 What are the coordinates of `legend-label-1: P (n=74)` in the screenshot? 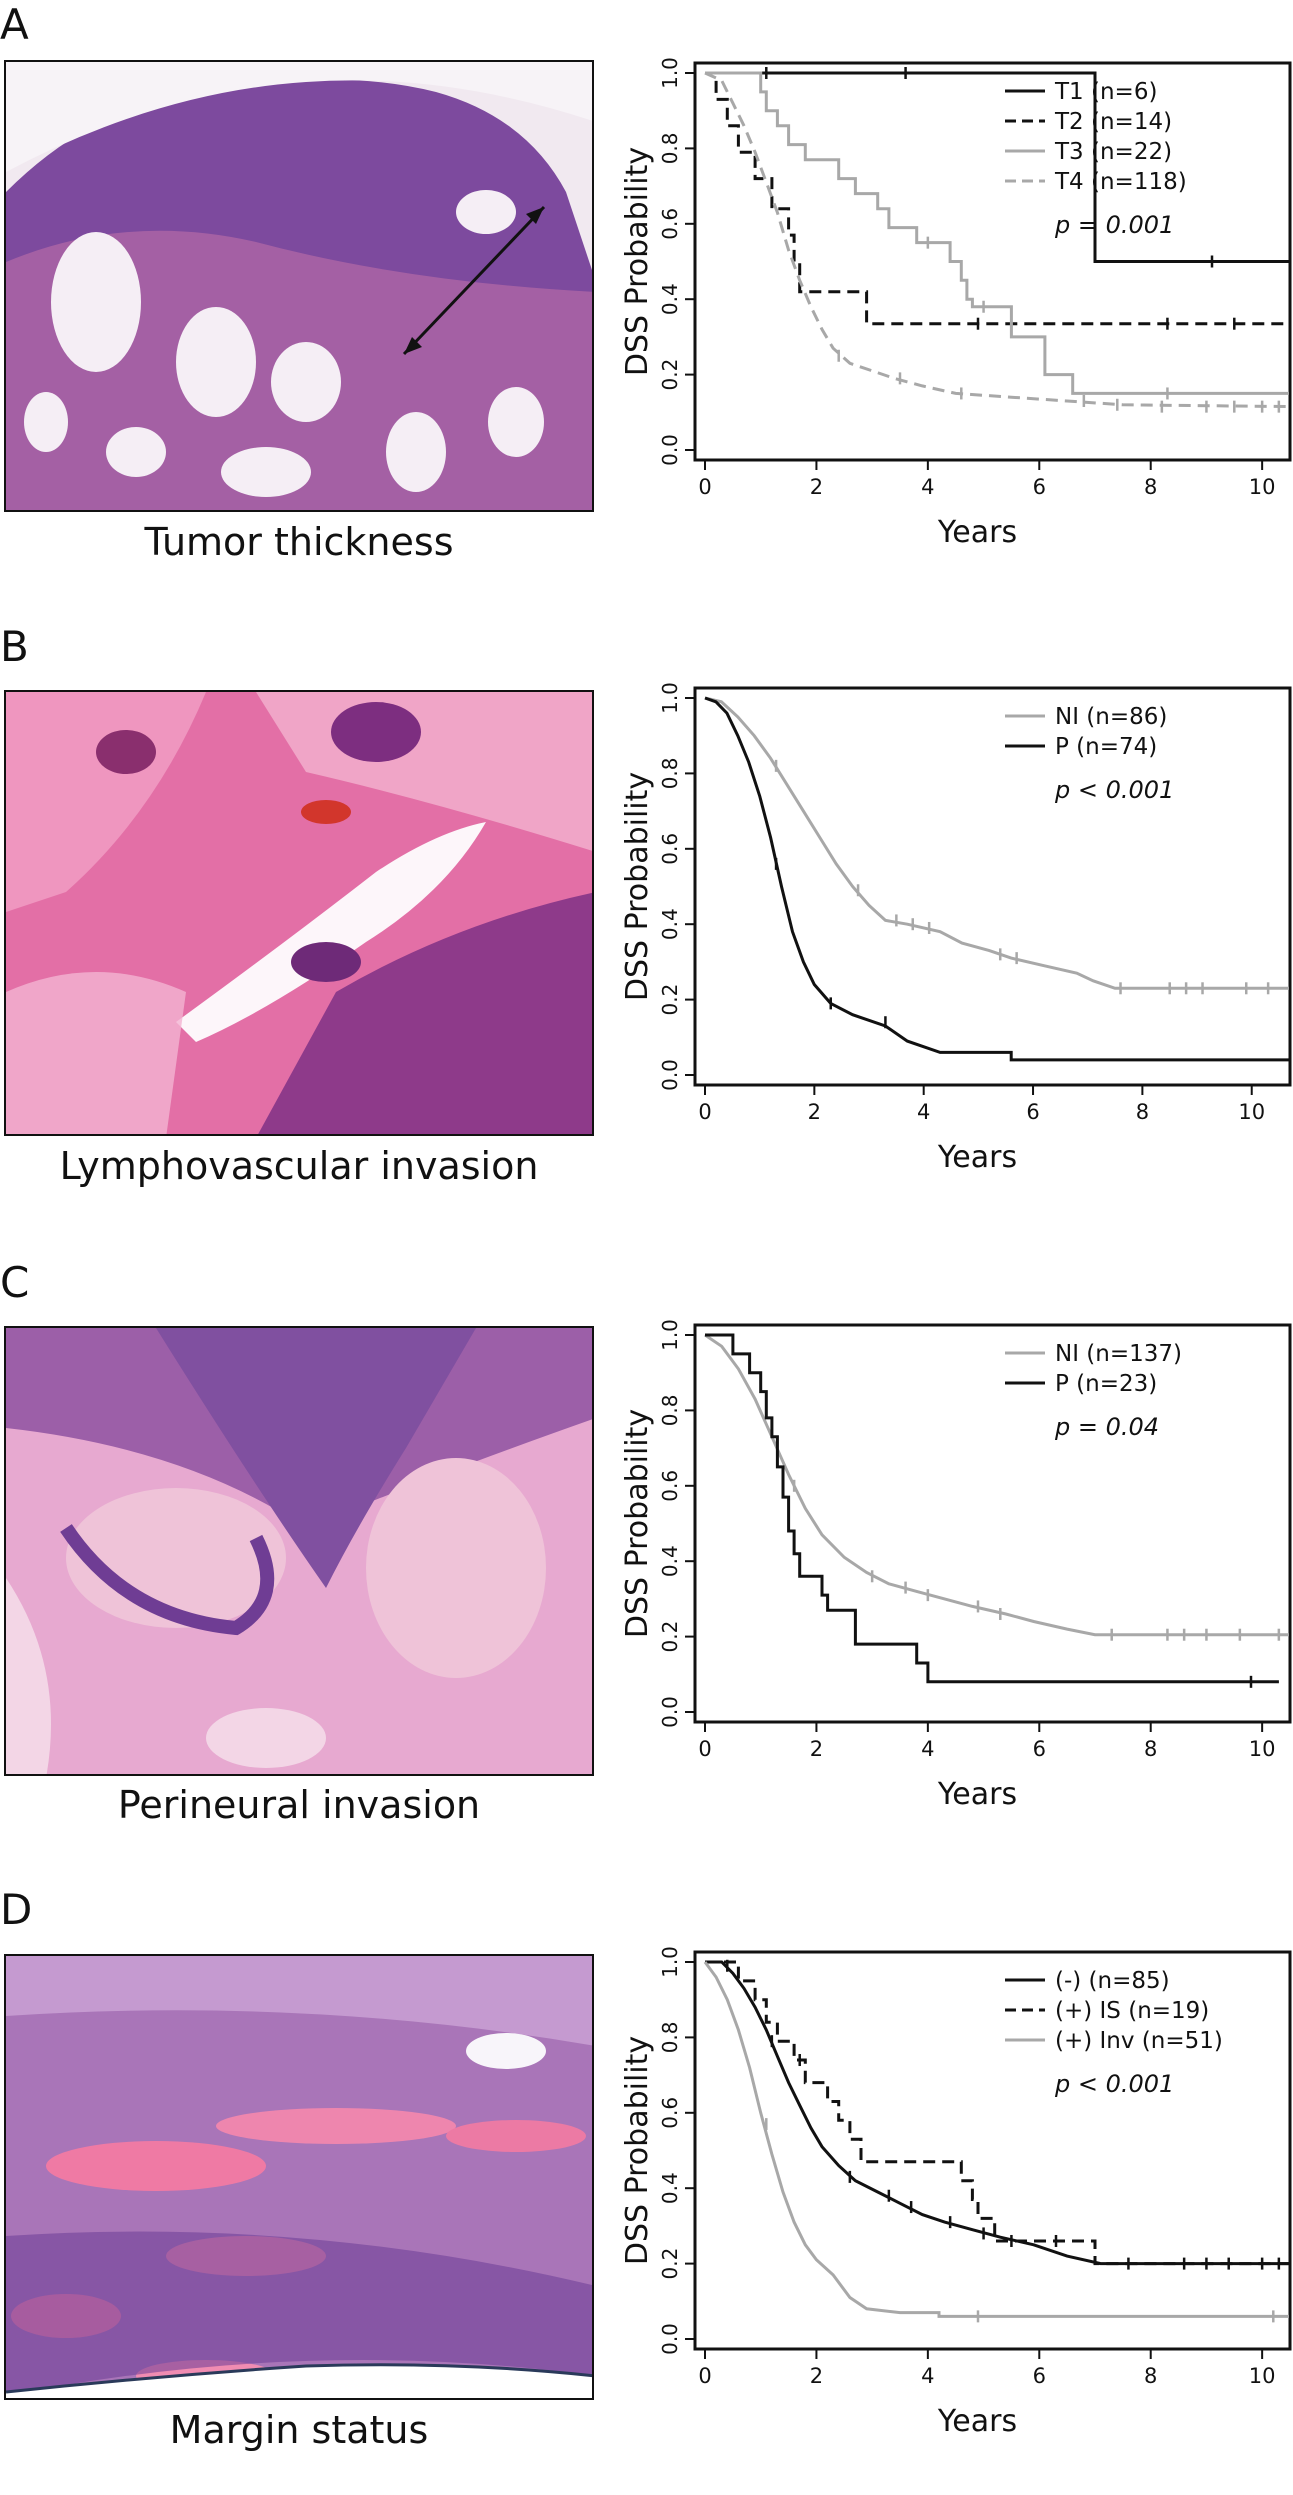 It's located at (1106, 747).